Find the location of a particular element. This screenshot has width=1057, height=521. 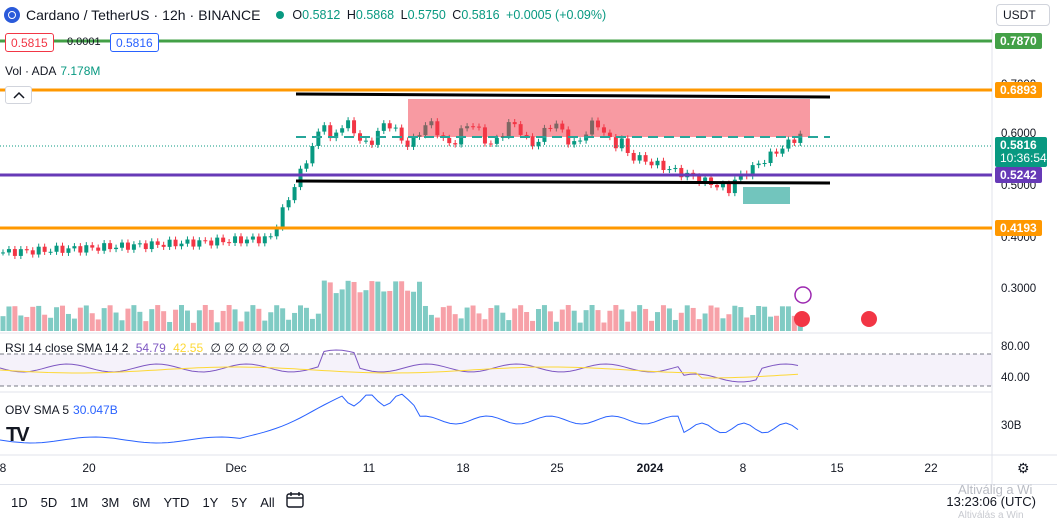

us-flag-icon is located at coordinates (869, 319).